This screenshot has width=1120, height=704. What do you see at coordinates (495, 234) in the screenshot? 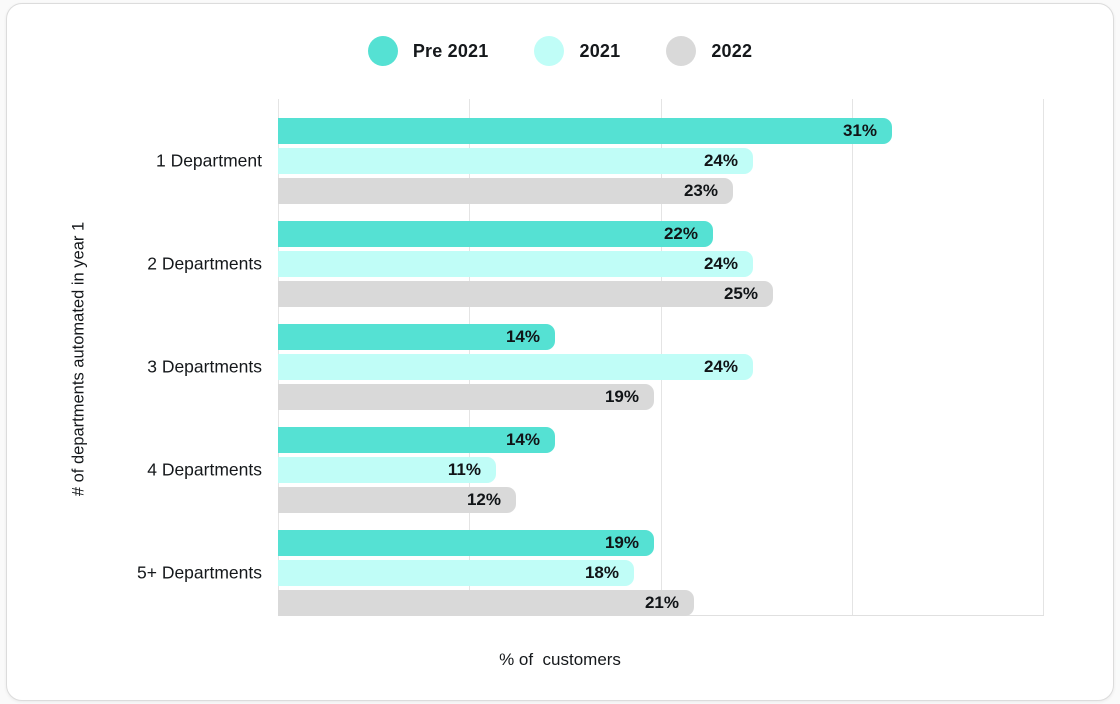
I see `bar-pre-2021: 22%` at bounding box center [495, 234].